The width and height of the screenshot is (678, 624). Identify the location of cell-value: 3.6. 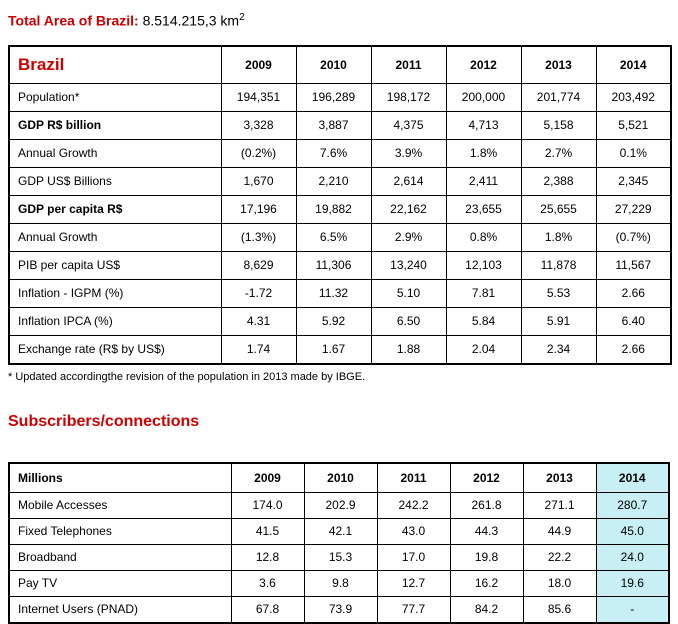
(267, 583).